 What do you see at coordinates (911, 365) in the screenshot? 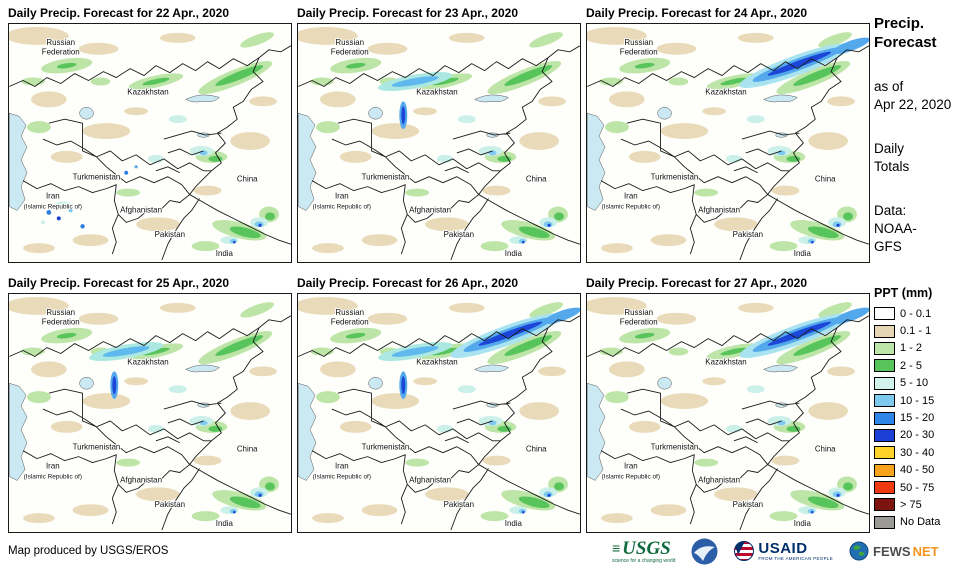
I see `legend-label: 2 - 5` at bounding box center [911, 365].